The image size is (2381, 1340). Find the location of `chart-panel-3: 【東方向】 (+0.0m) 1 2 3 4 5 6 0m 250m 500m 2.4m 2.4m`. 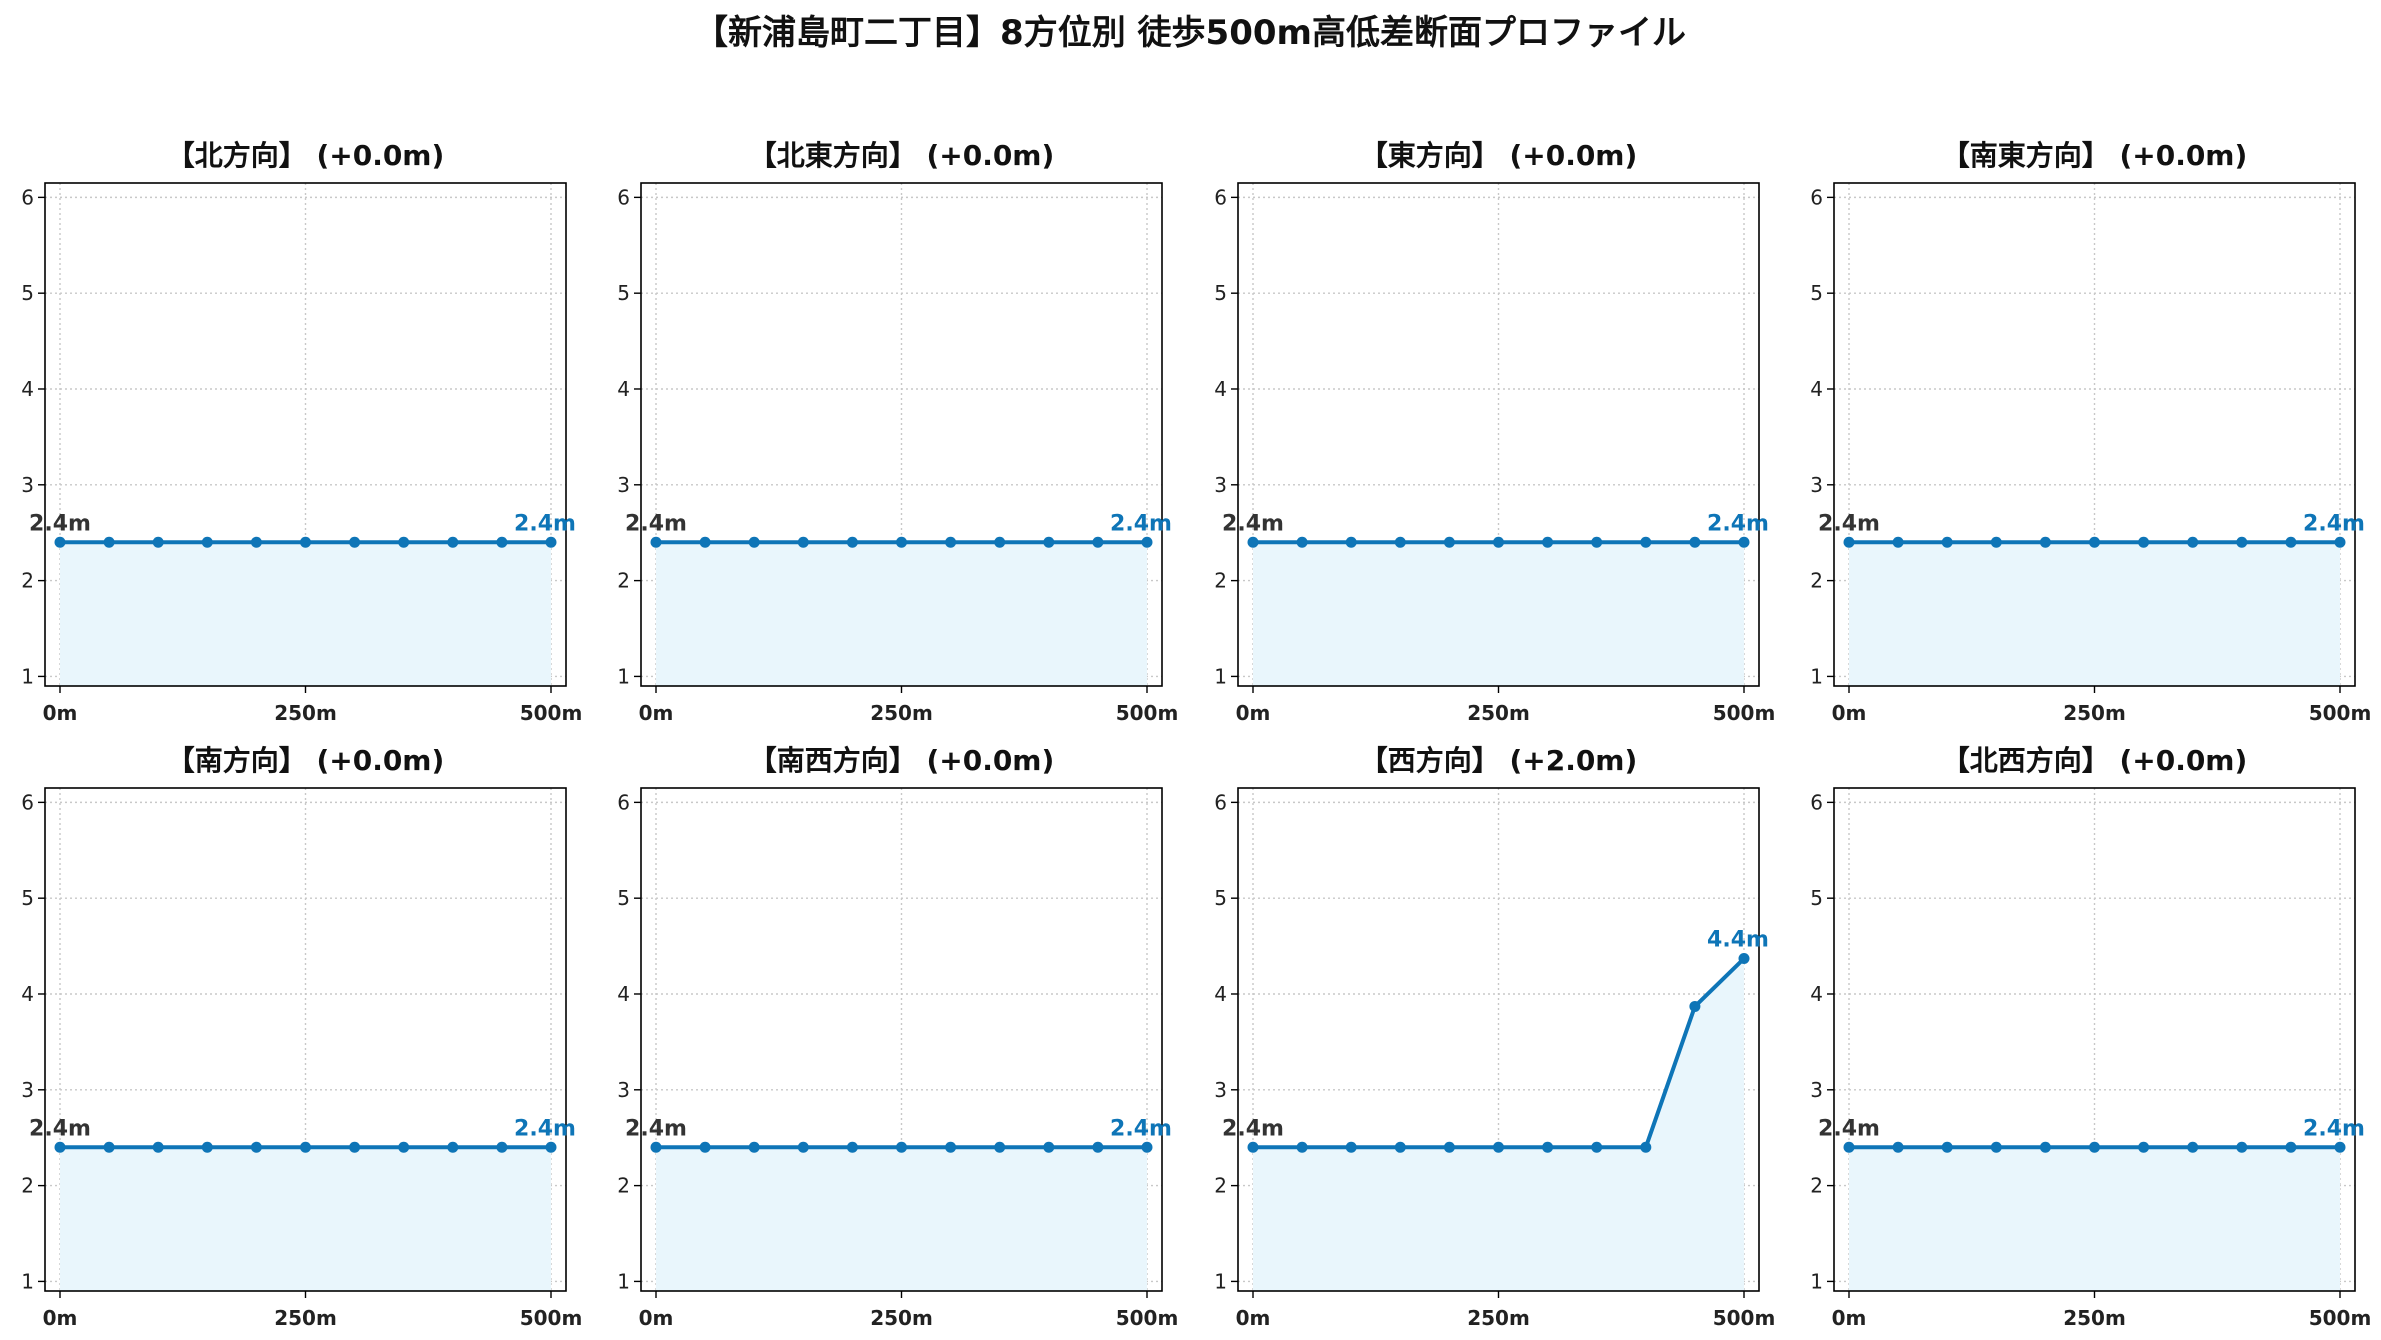

chart-panel-3: 【東方向】 (+0.0m) 1 2 3 4 5 6 0m 250m 500m 2.4m 2.4m is located at coordinates (1494, 432).